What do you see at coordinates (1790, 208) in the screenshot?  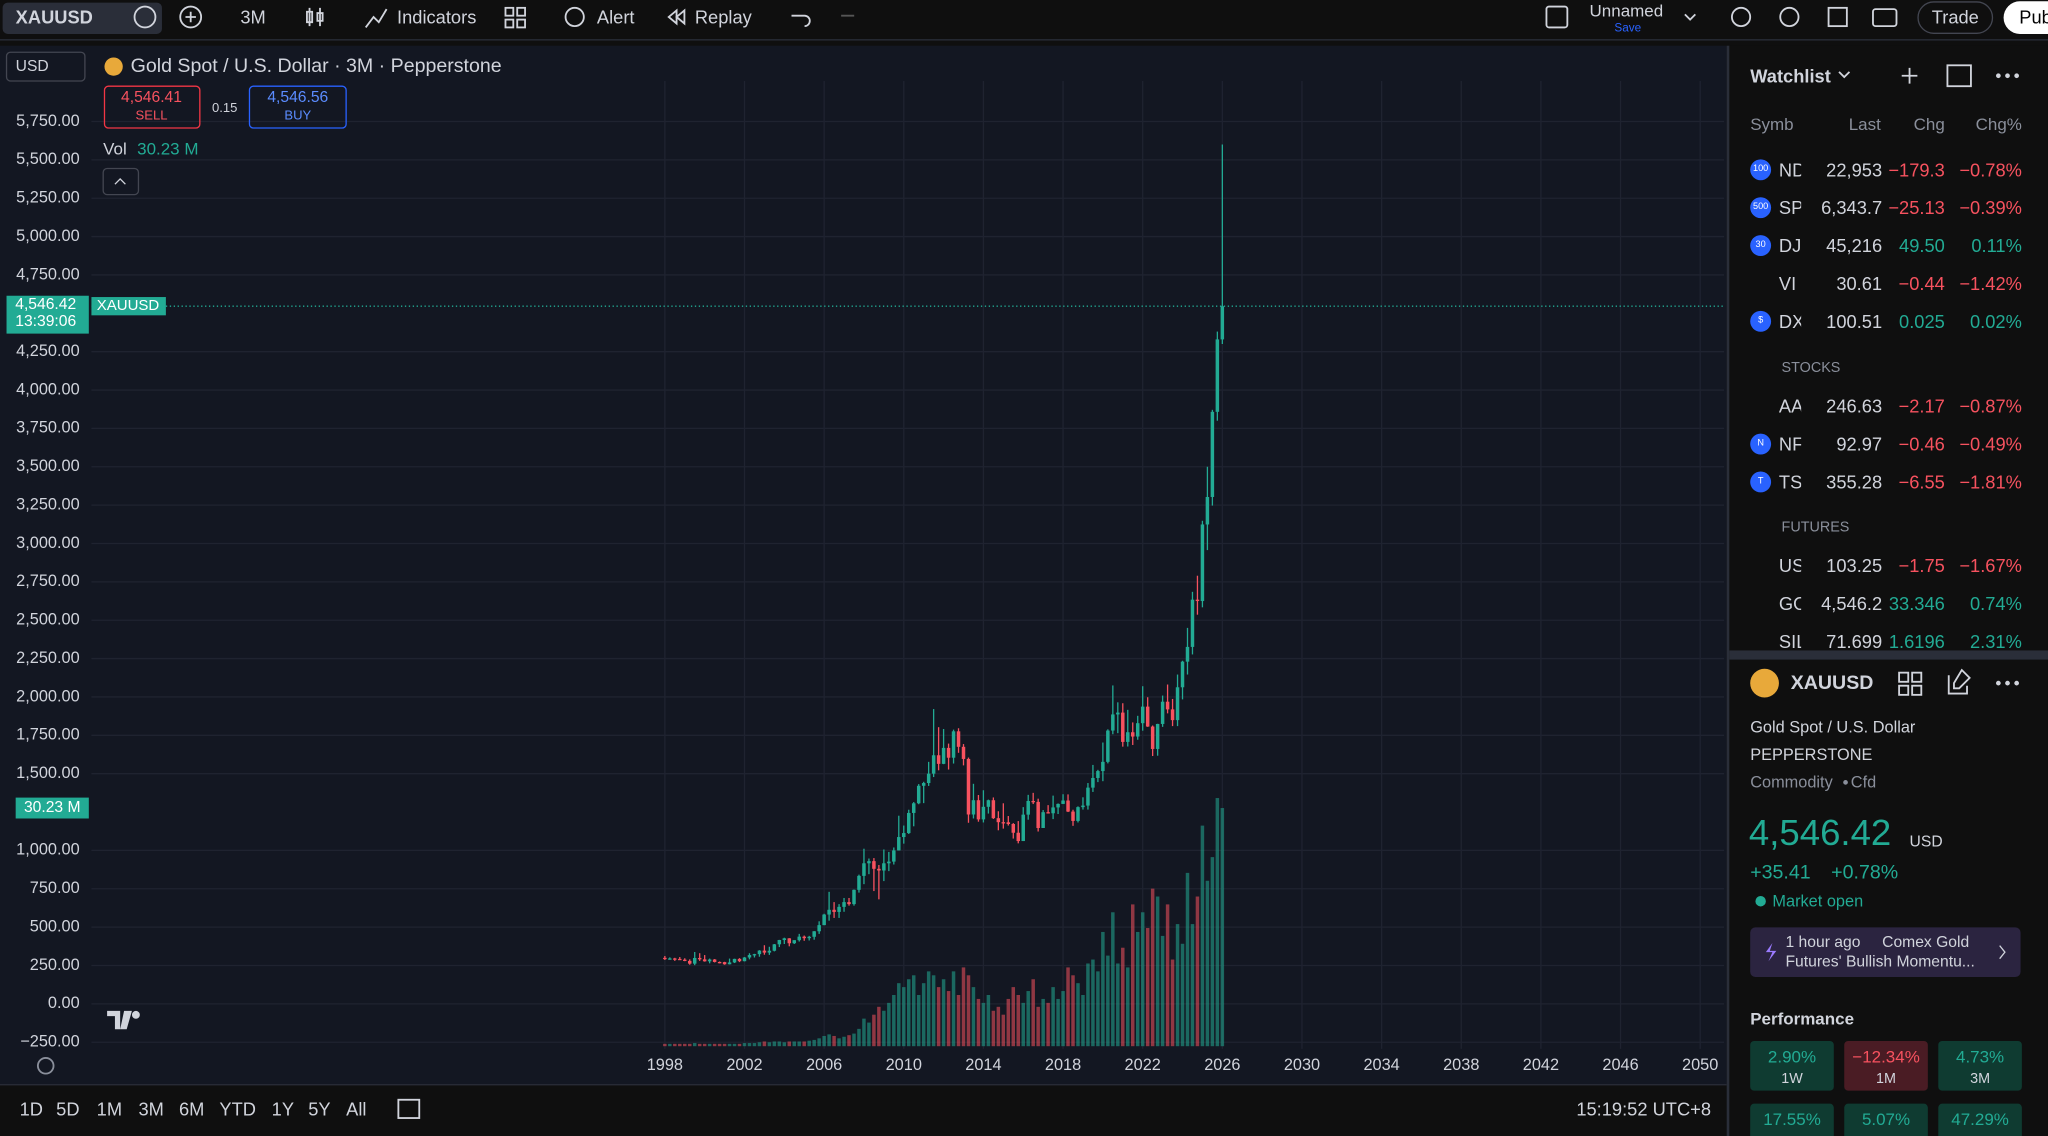 I see `symbol: SP` at bounding box center [1790, 208].